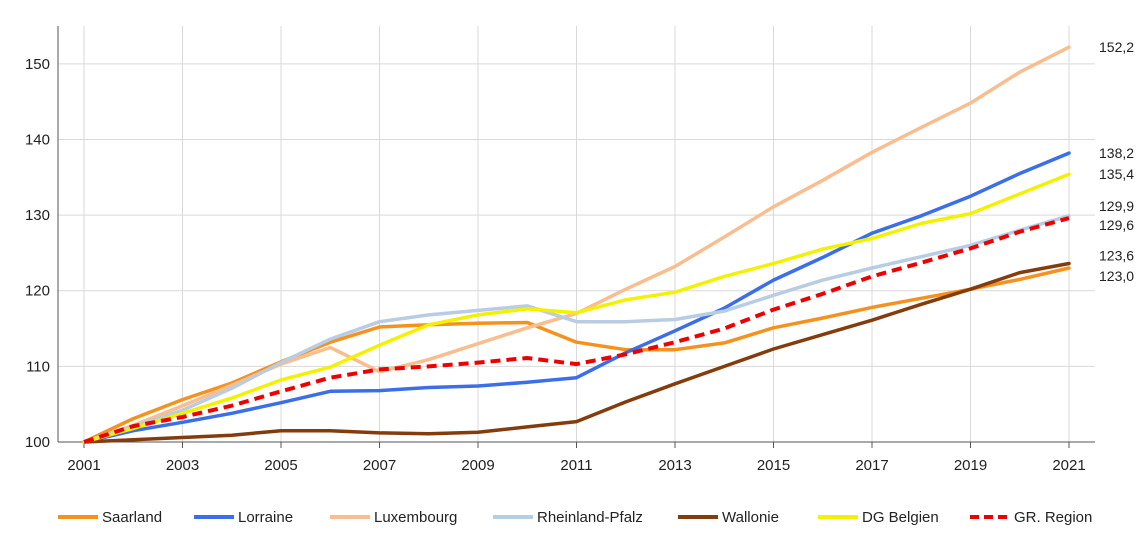 The height and width of the screenshot is (547, 1140). I want to click on legend-label: Rheinland-Pfalz, so click(590, 517).